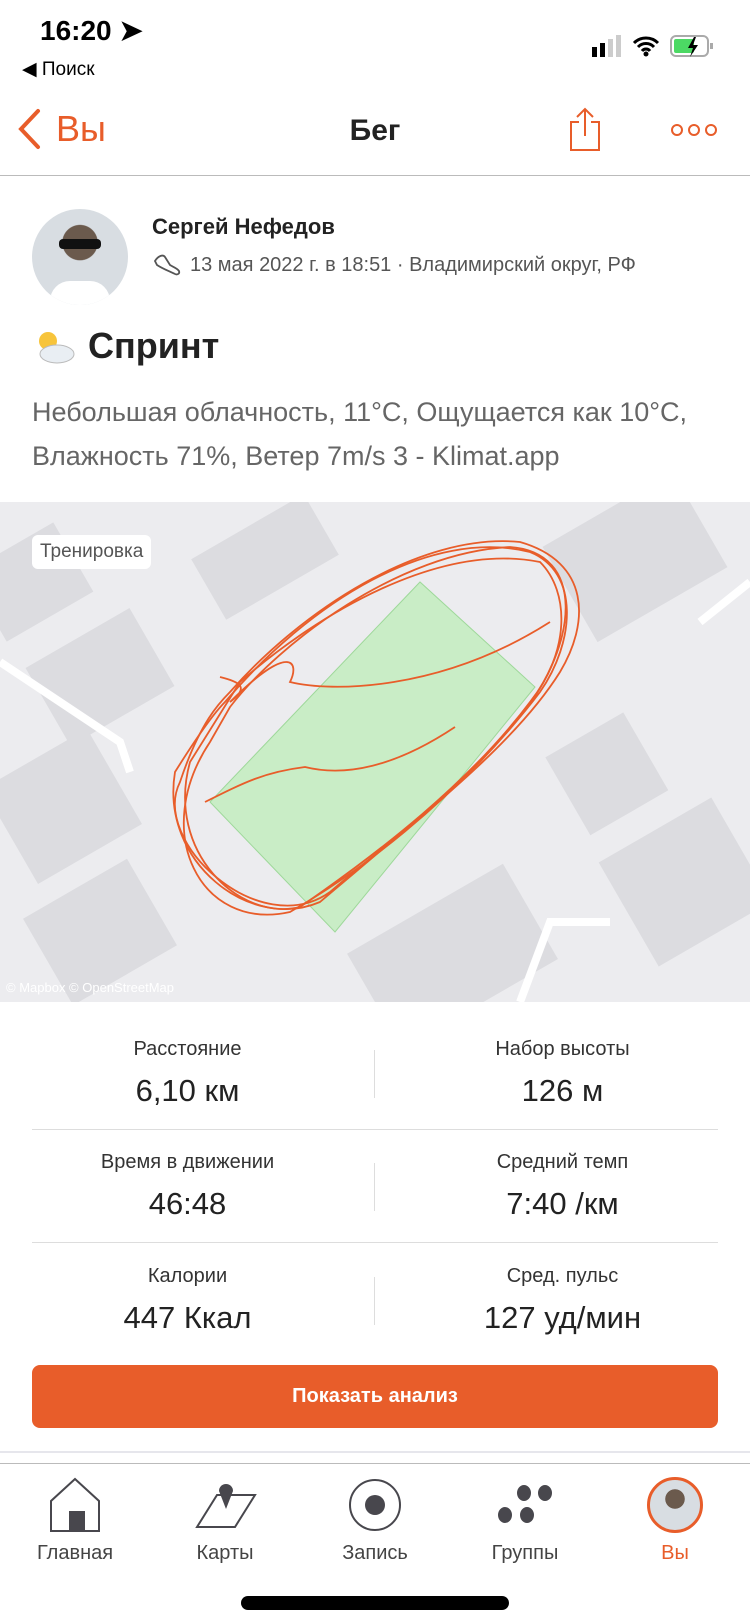  What do you see at coordinates (375, 1396) in the screenshot?
I see `show-analysis-button: Показать анализ` at bounding box center [375, 1396].